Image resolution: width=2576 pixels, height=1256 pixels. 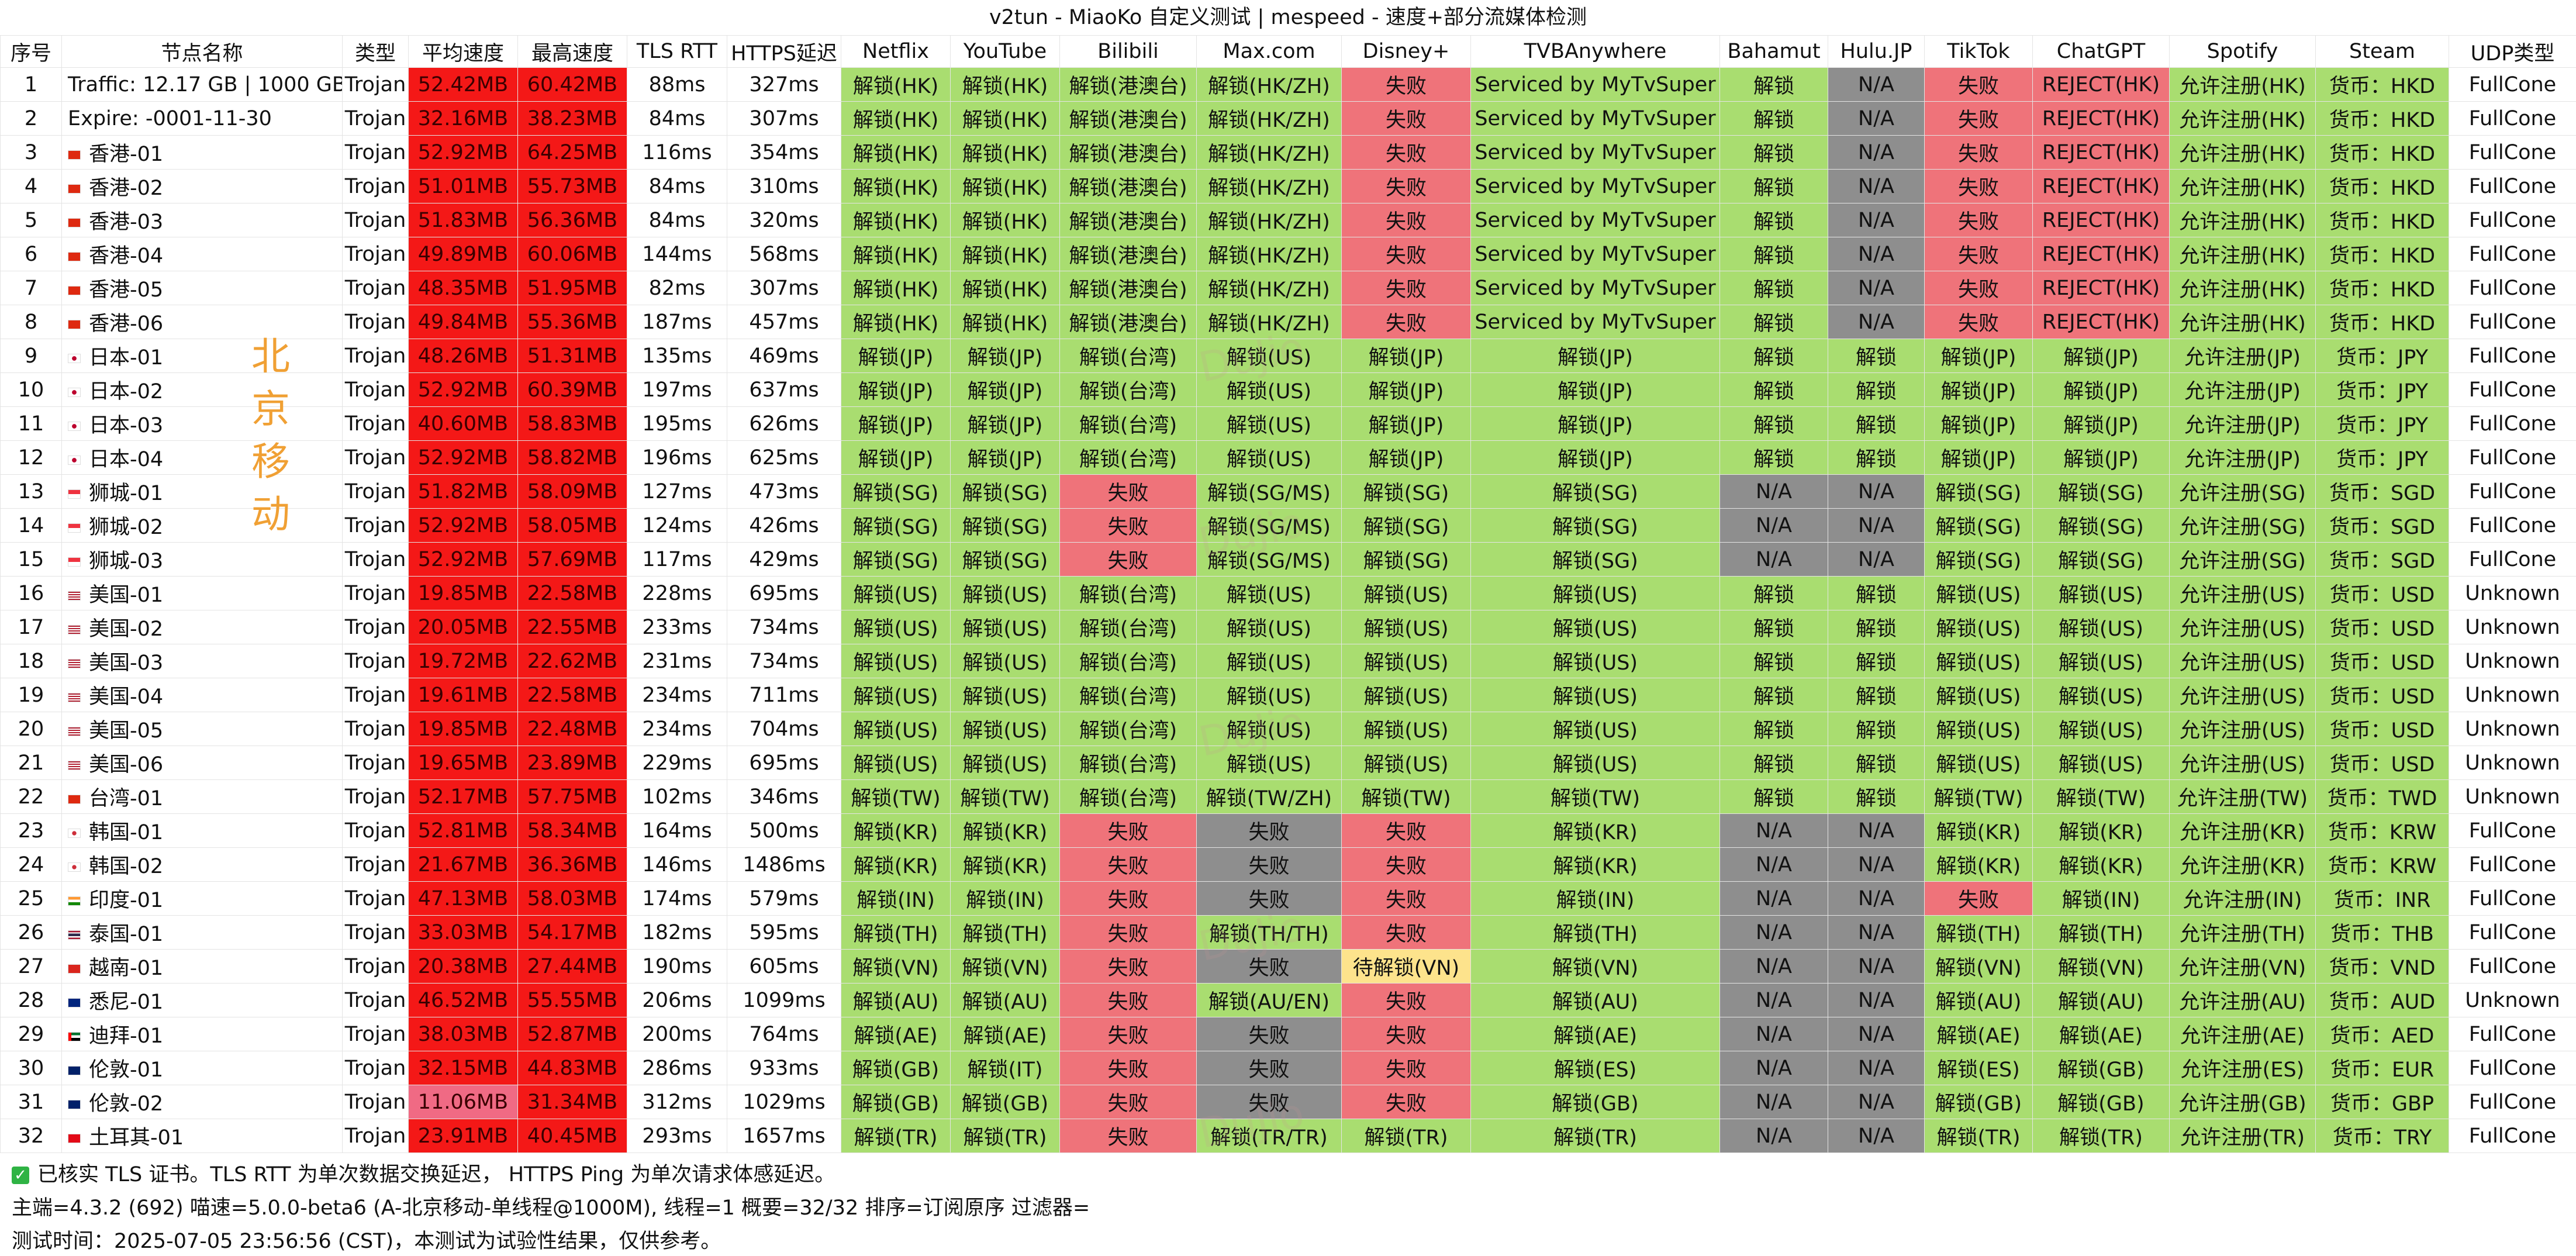 What do you see at coordinates (202, 865) in the screenshot?
I see `cell-节点名称: 韩国-02` at bounding box center [202, 865].